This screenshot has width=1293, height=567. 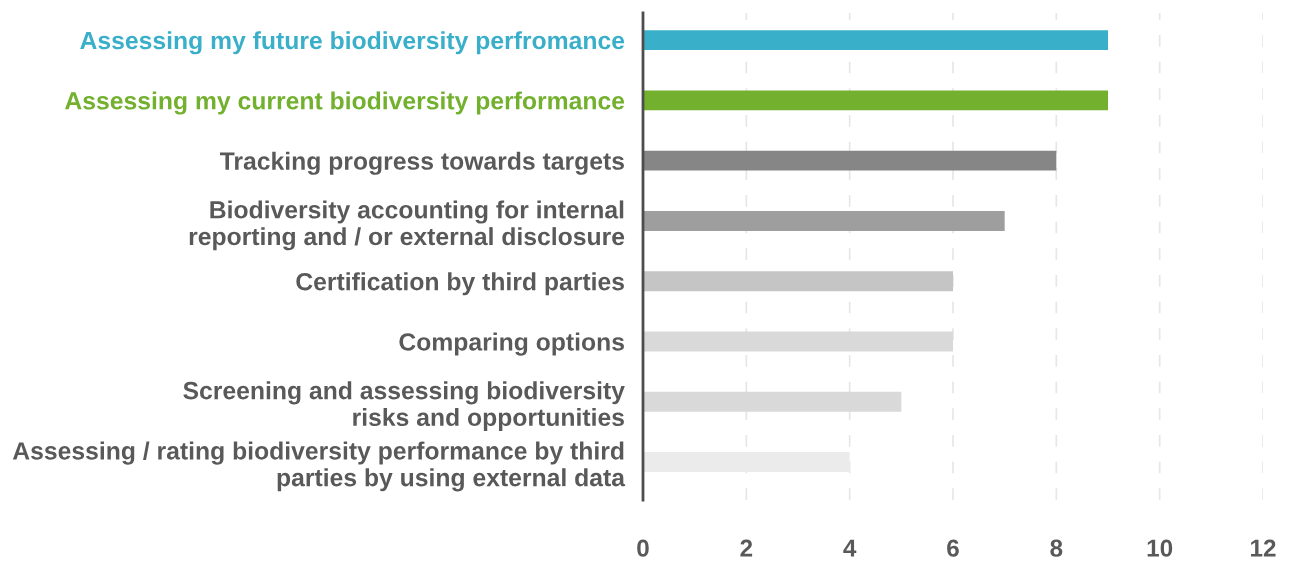 What do you see at coordinates (1056, 548) in the screenshot?
I see `x-tick-label: 8` at bounding box center [1056, 548].